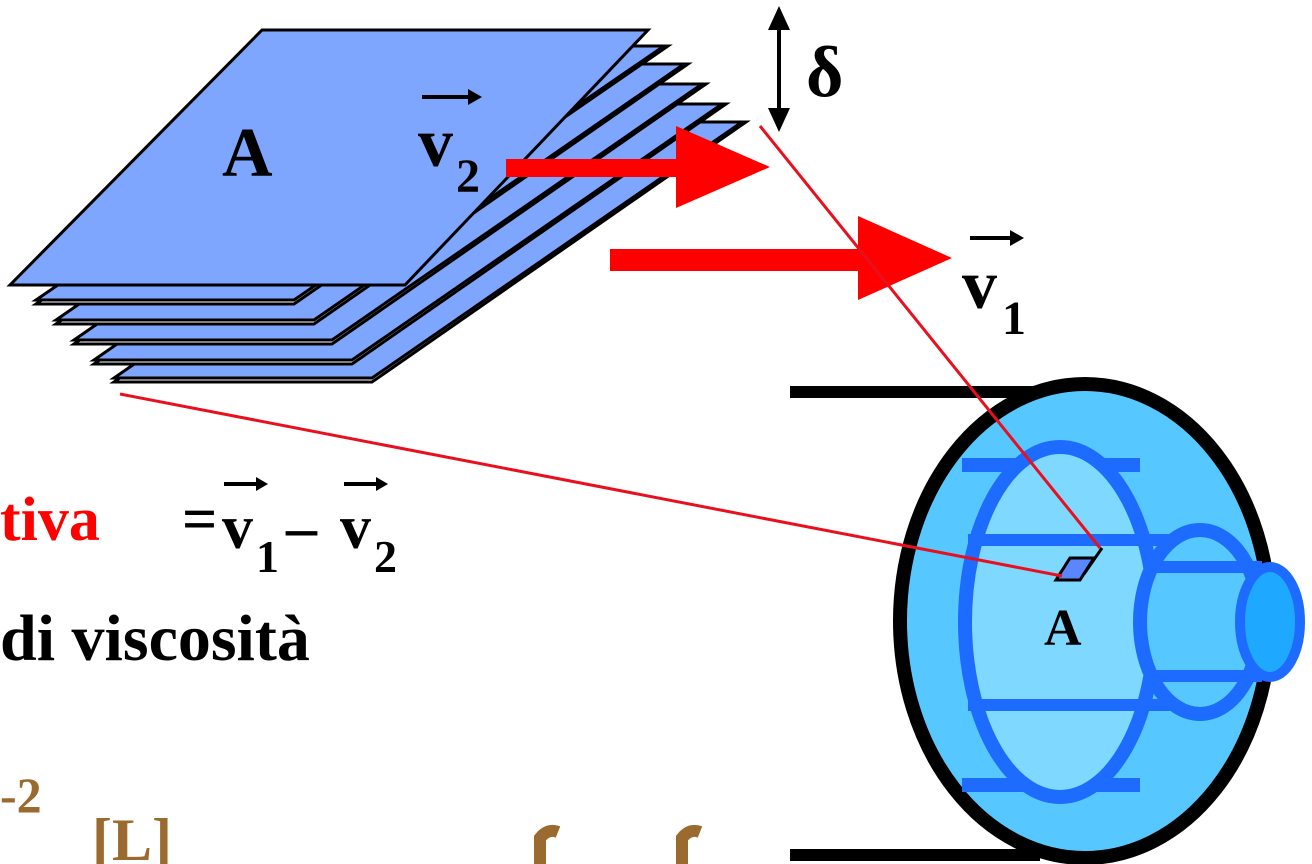 Image resolution: width=1312 pixels, height=864 pixels. Describe the element at coordinates (618, 844) in the screenshot. I see `formula-fragment-marks` at that location.